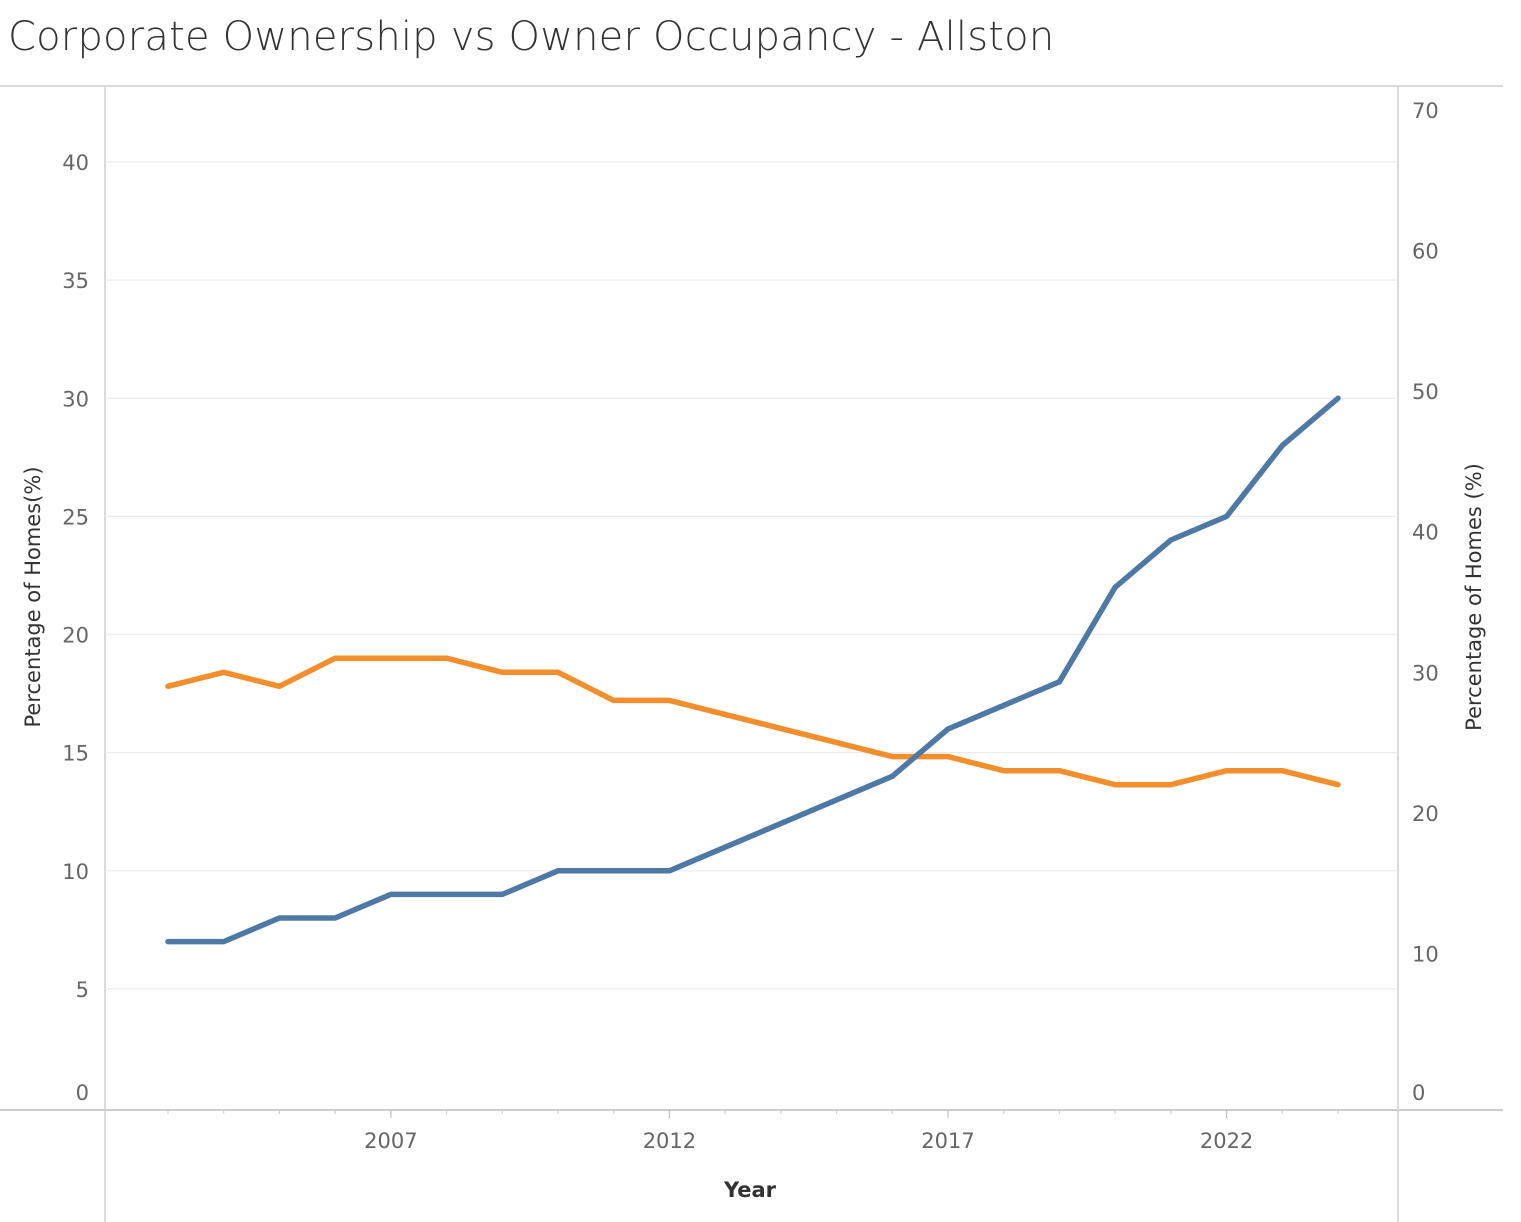  I want to click on right-tick-label: 30, so click(1425, 673).